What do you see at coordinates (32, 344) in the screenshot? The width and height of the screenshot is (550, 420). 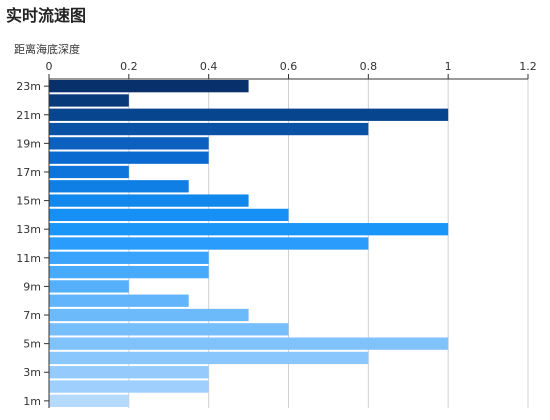 I see `y-tick-label: 5m` at bounding box center [32, 344].